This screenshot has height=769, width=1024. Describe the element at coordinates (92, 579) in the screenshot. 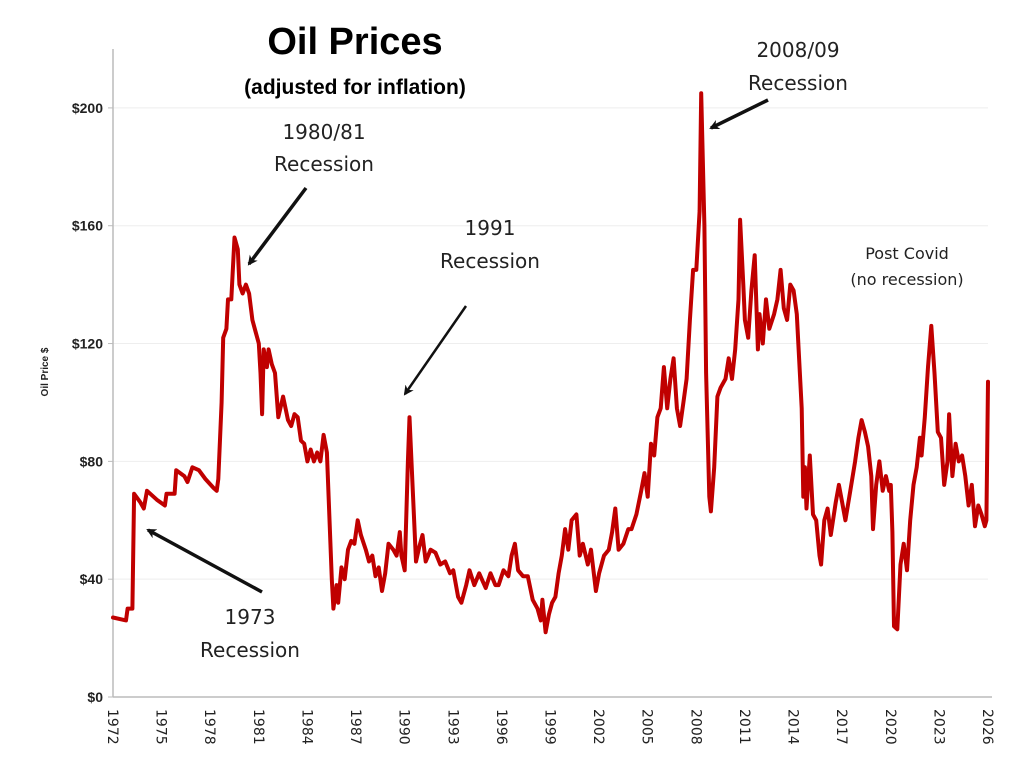

I see `y-tick-label: $40` at that location.